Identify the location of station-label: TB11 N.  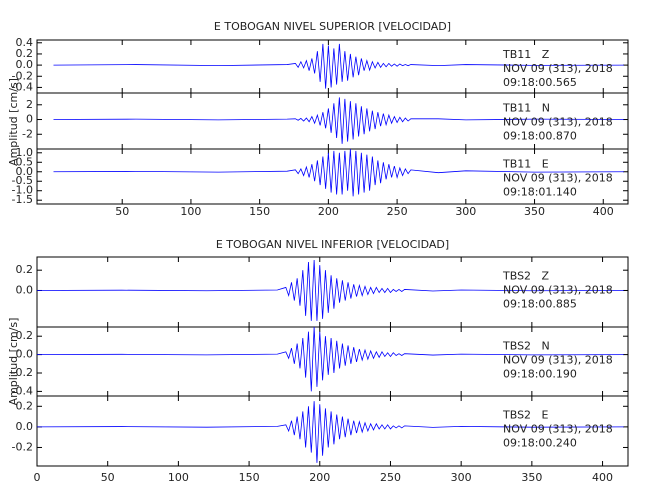
(526, 108).